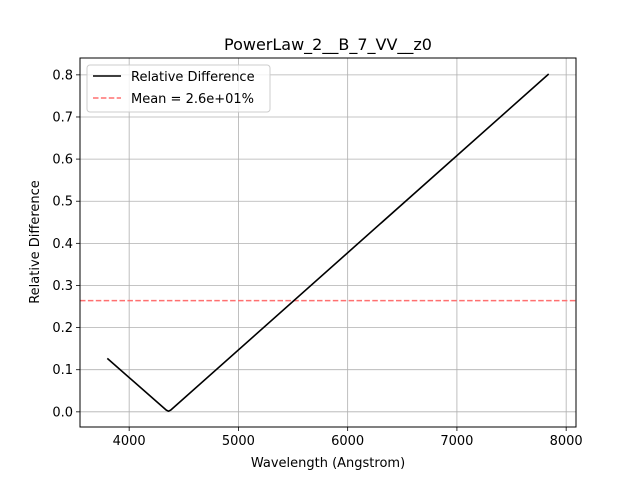 Image resolution: width=640 pixels, height=480 pixels. I want to click on y-tick-label: 0.8, so click(62, 75).